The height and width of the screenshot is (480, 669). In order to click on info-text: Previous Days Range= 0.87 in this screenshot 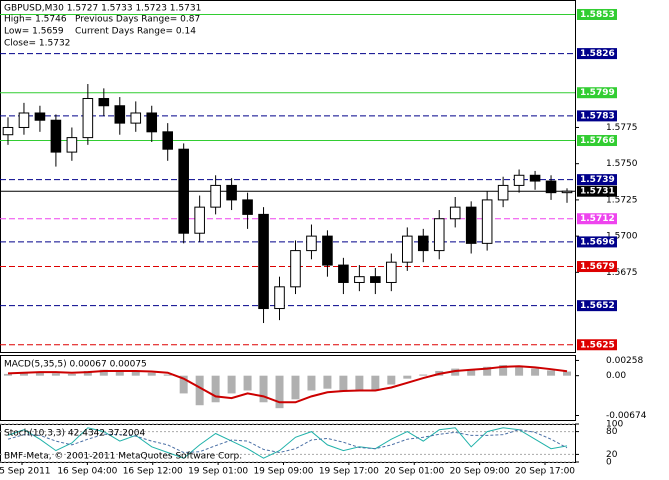, I will do `click(137, 20)`.